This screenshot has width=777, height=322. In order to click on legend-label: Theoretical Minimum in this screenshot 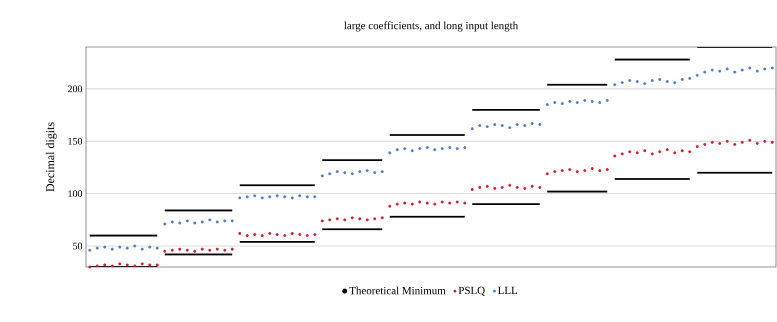, I will do `click(397, 290)`.